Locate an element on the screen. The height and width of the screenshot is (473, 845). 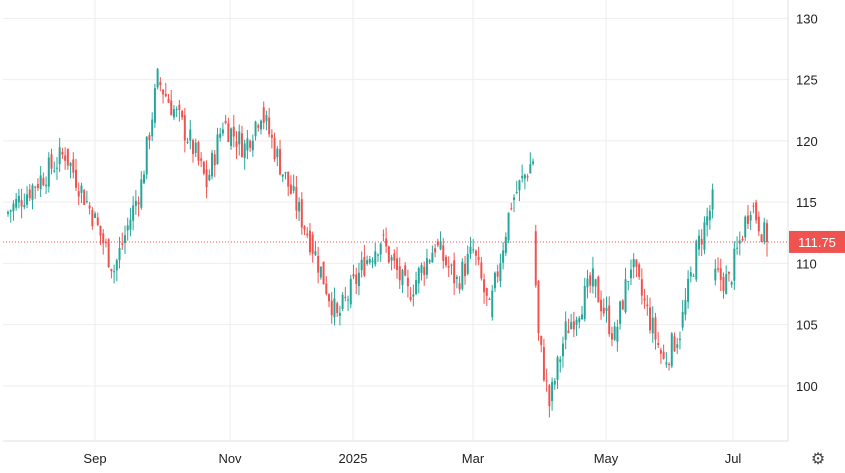
gear-icon: ⚙ is located at coordinates (818, 459).